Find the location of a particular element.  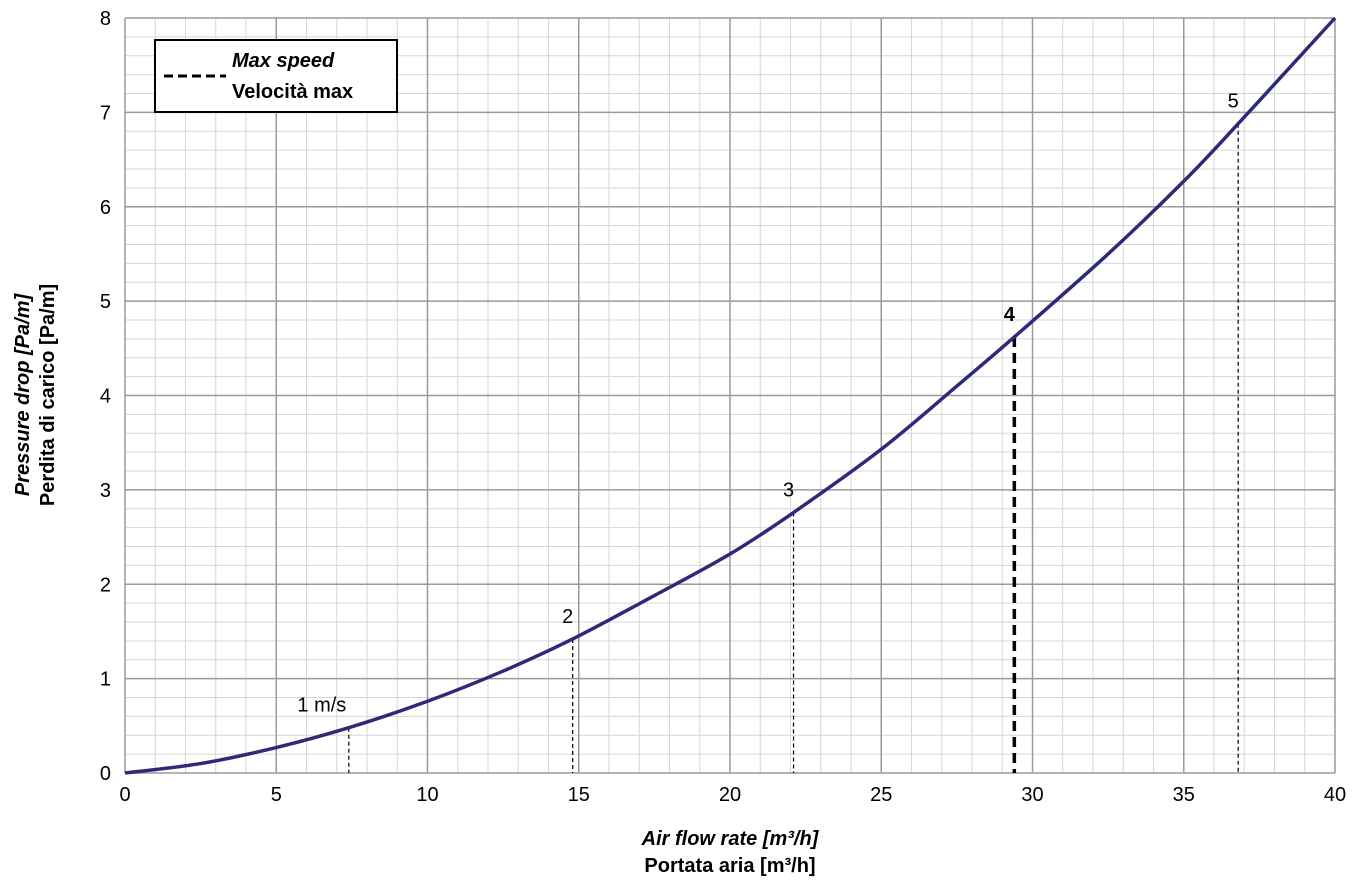

legend-label-it: Velocità max is located at coordinates (292, 92).